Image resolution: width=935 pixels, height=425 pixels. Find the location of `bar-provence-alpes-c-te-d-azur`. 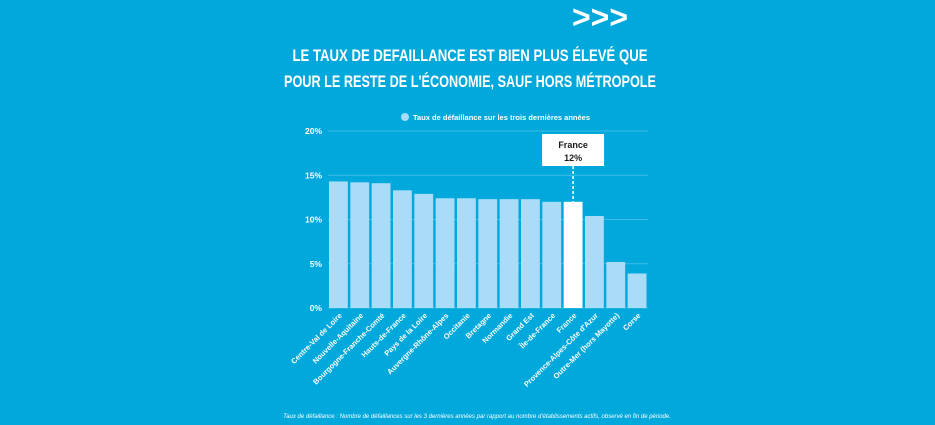

bar-provence-alpes-c-te-d-azur is located at coordinates (594, 261).